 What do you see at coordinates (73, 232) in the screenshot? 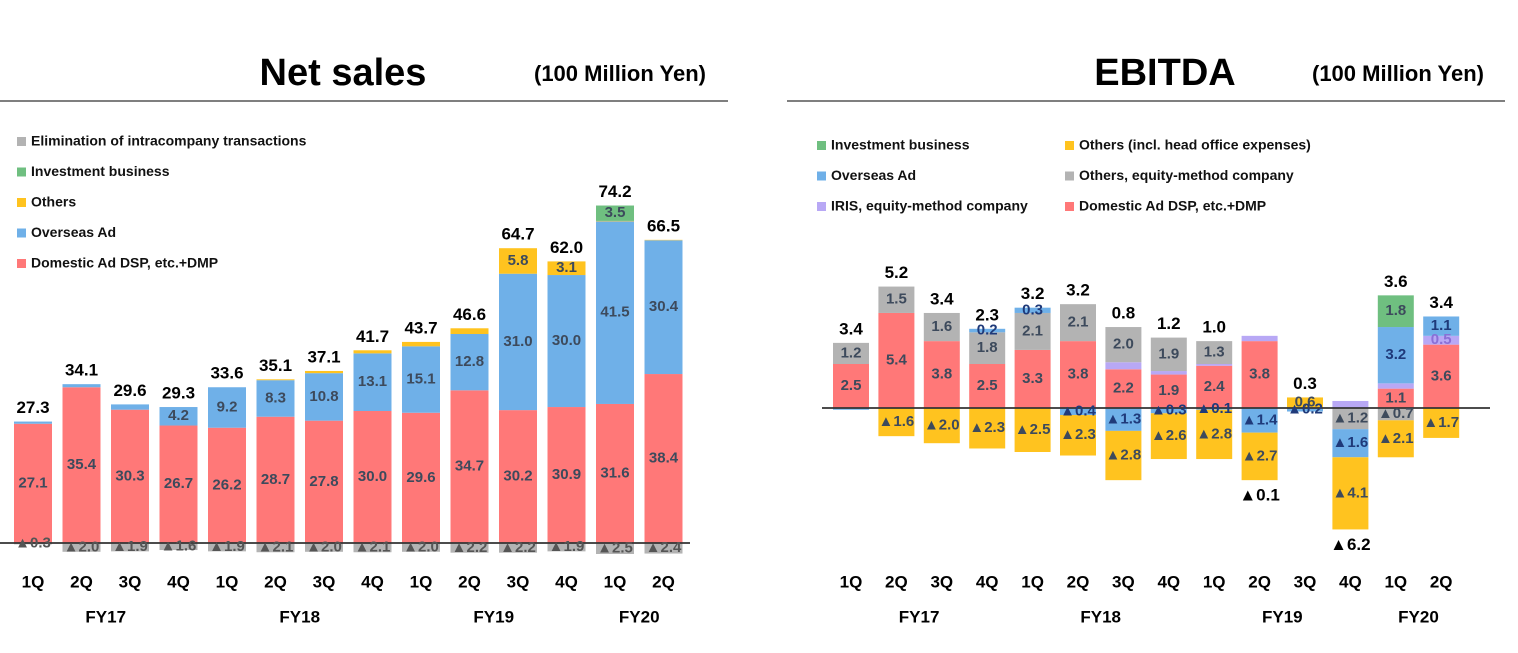
I see `legend-label: Overseas Ad` at bounding box center [73, 232].